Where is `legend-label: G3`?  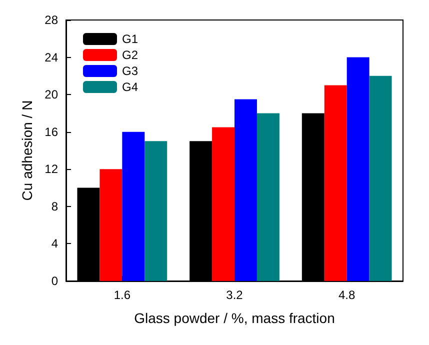
legend-label: G3 is located at coordinates (130, 71).